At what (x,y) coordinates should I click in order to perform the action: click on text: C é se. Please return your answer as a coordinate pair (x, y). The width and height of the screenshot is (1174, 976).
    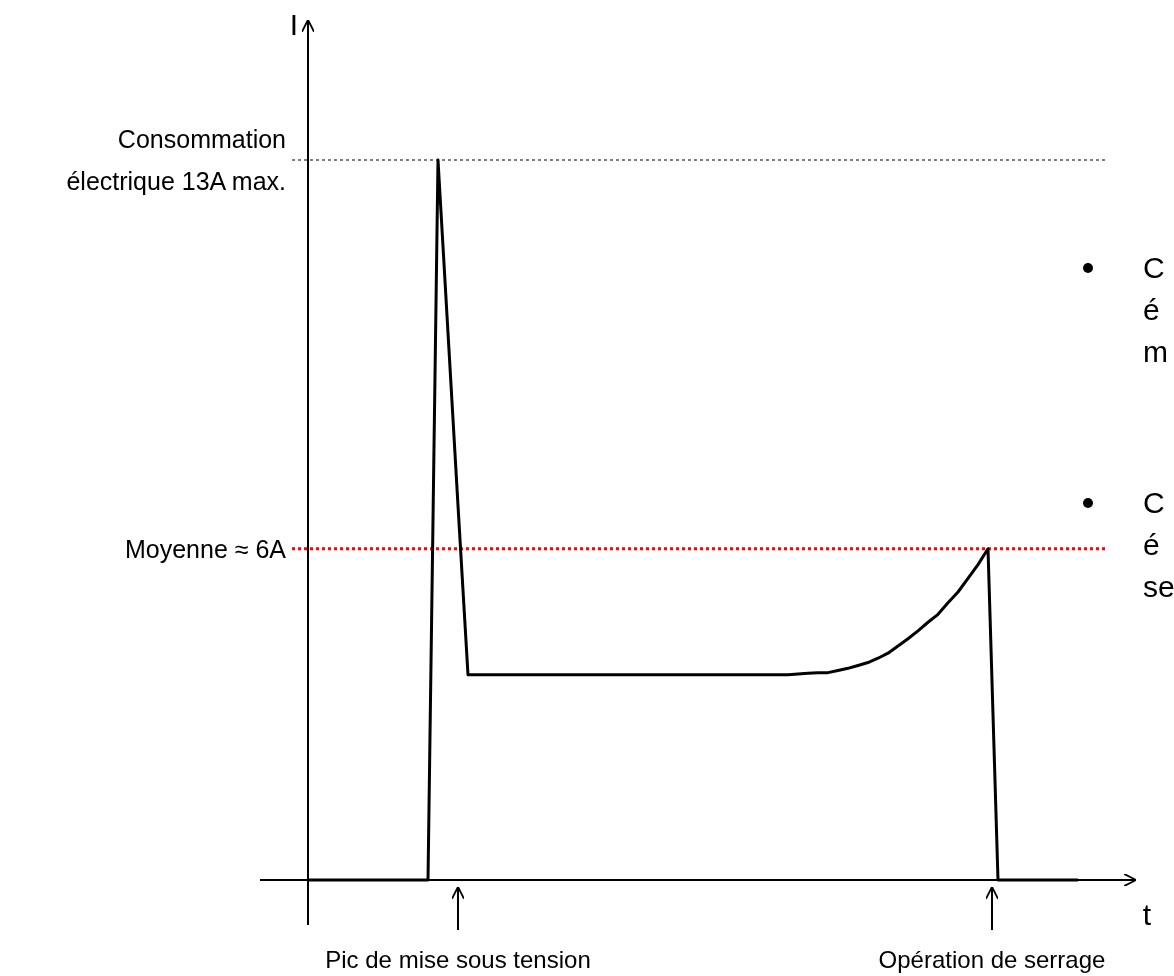
    Looking at the image, I should click on (1158, 544).